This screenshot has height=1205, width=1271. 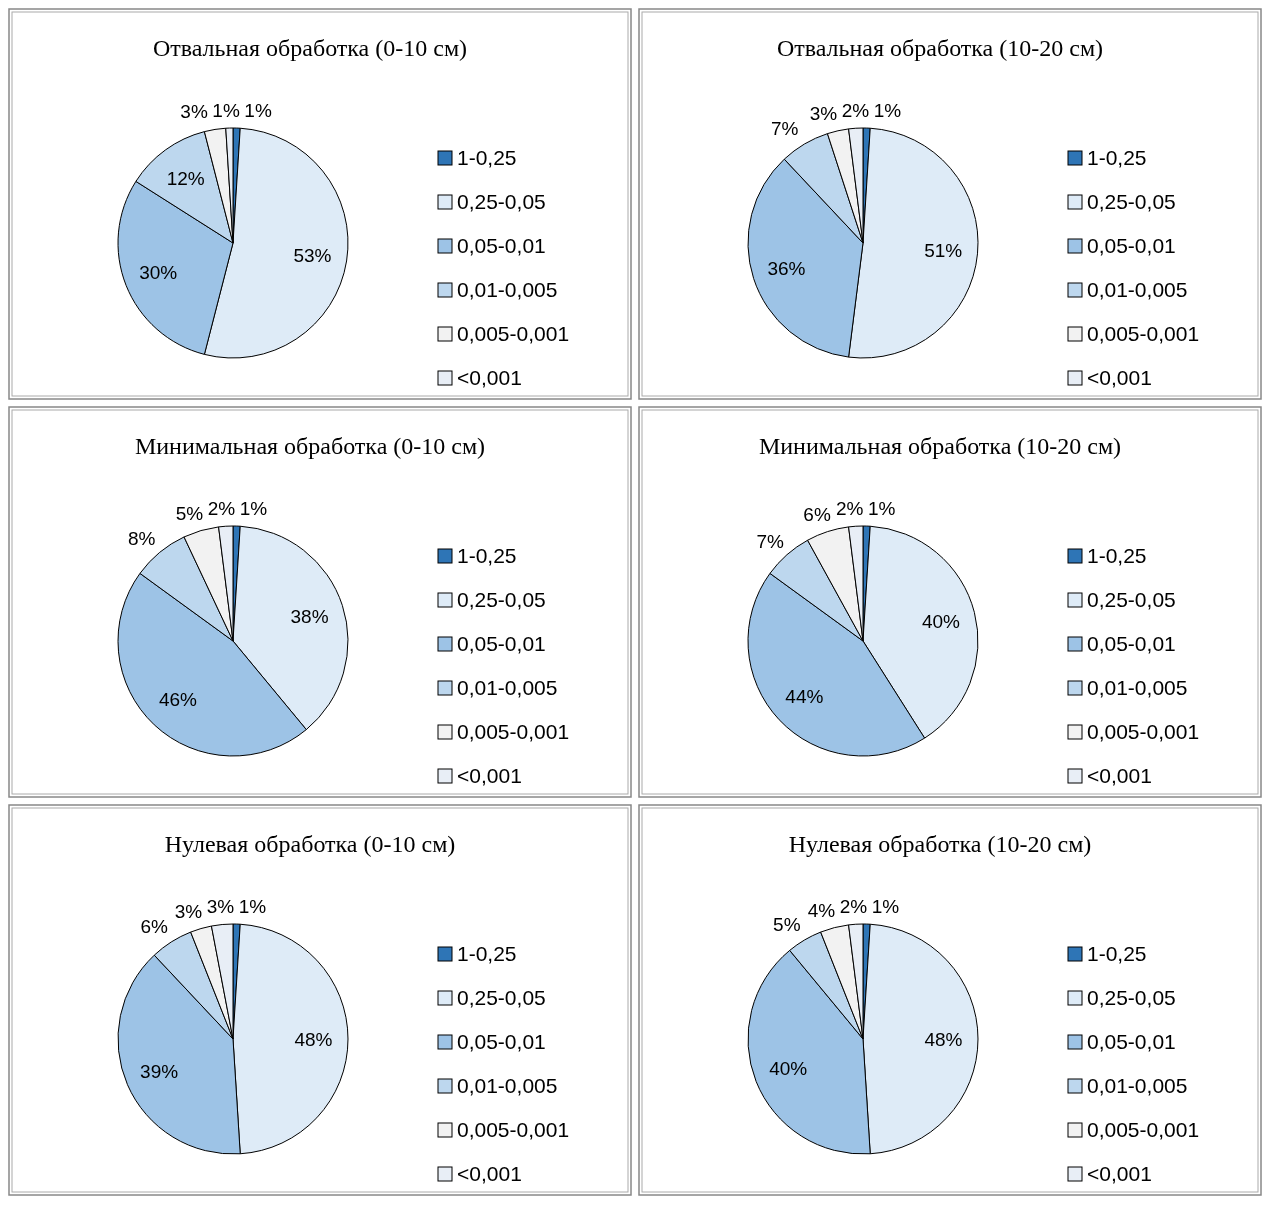 What do you see at coordinates (804, 696) in the screenshot?
I see `data-label: 44%` at bounding box center [804, 696].